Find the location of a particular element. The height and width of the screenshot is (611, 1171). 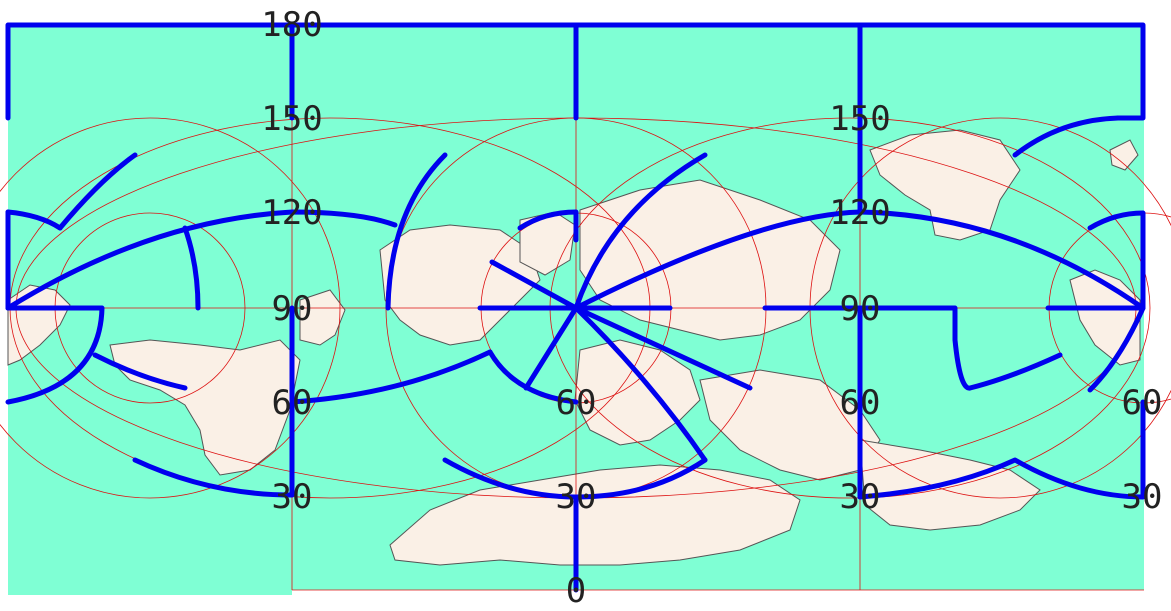

overlay-arc-left-c is located at coordinates (191, 268).